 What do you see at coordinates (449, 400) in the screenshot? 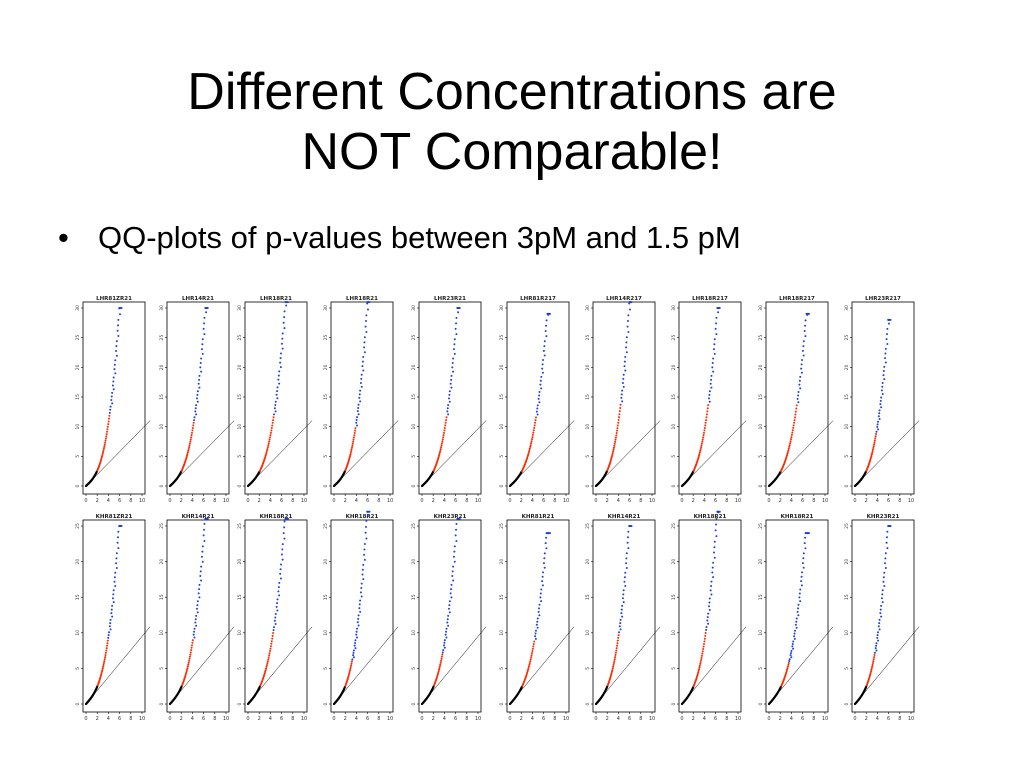
I see `qq-panel: LHR23R21 0 5 10 15 20 25 30 0 2 4 6 8 10` at bounding box center [449, 400].